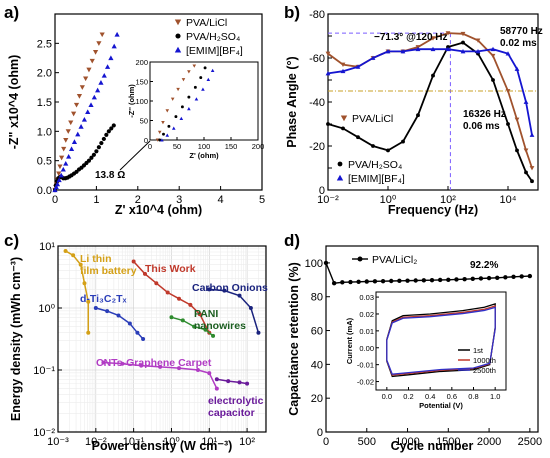 The width and height of the screenshot is (550, 458). Describe the element at coordinates (433, 210) in the screenshot. I see `x-axis-label: Frequency (Hz)` at that location.